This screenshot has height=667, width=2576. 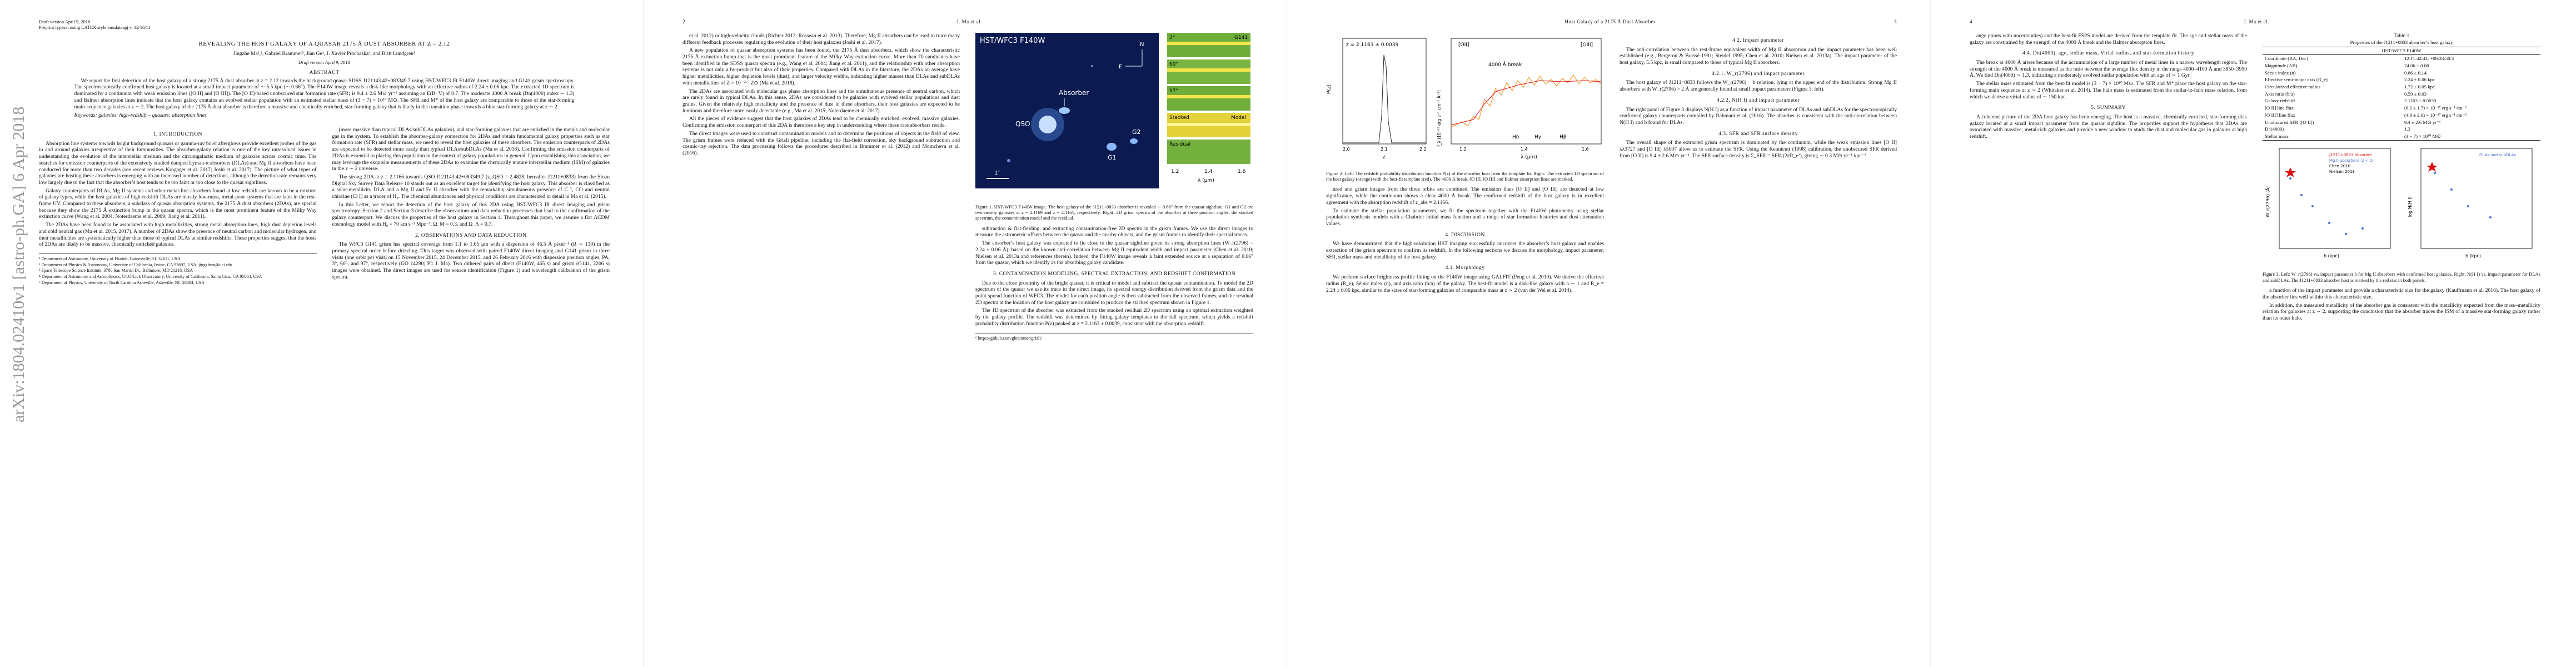 What do you see at coordinates (2410, 206) in the screenshot?
I see `y-label: log N(H I)` at bounding box center [2410, 206].